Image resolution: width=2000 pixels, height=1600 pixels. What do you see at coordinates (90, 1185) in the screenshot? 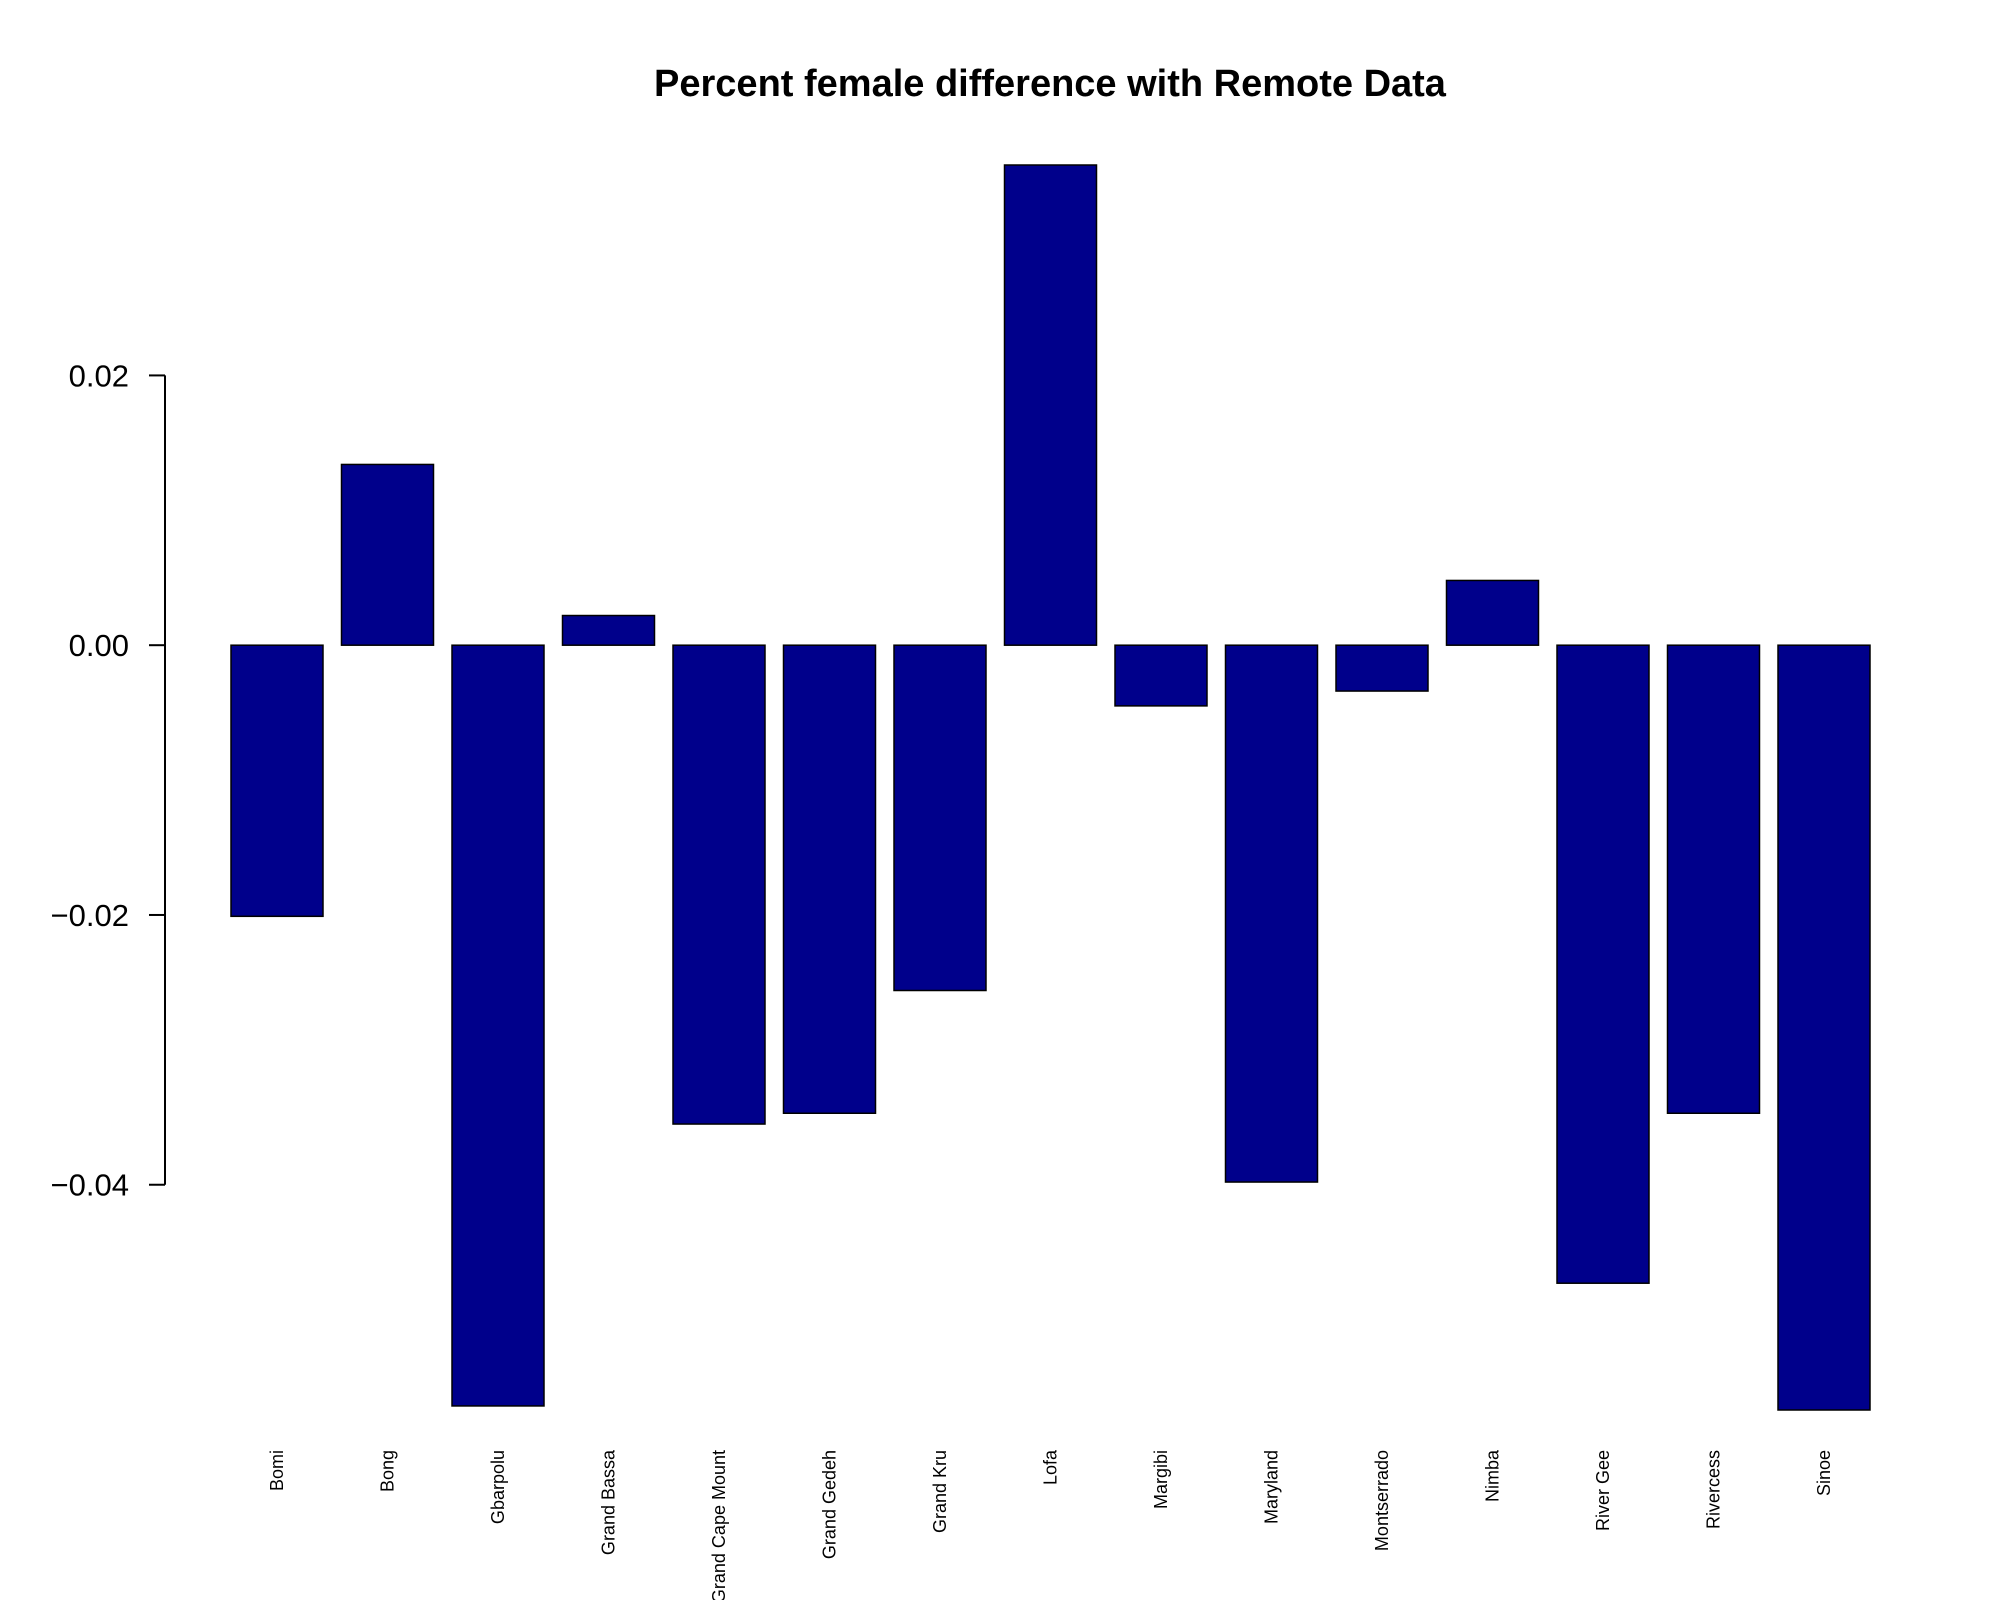
I see `y-tick-label: −0.04` at bounding box center [90, 1185].